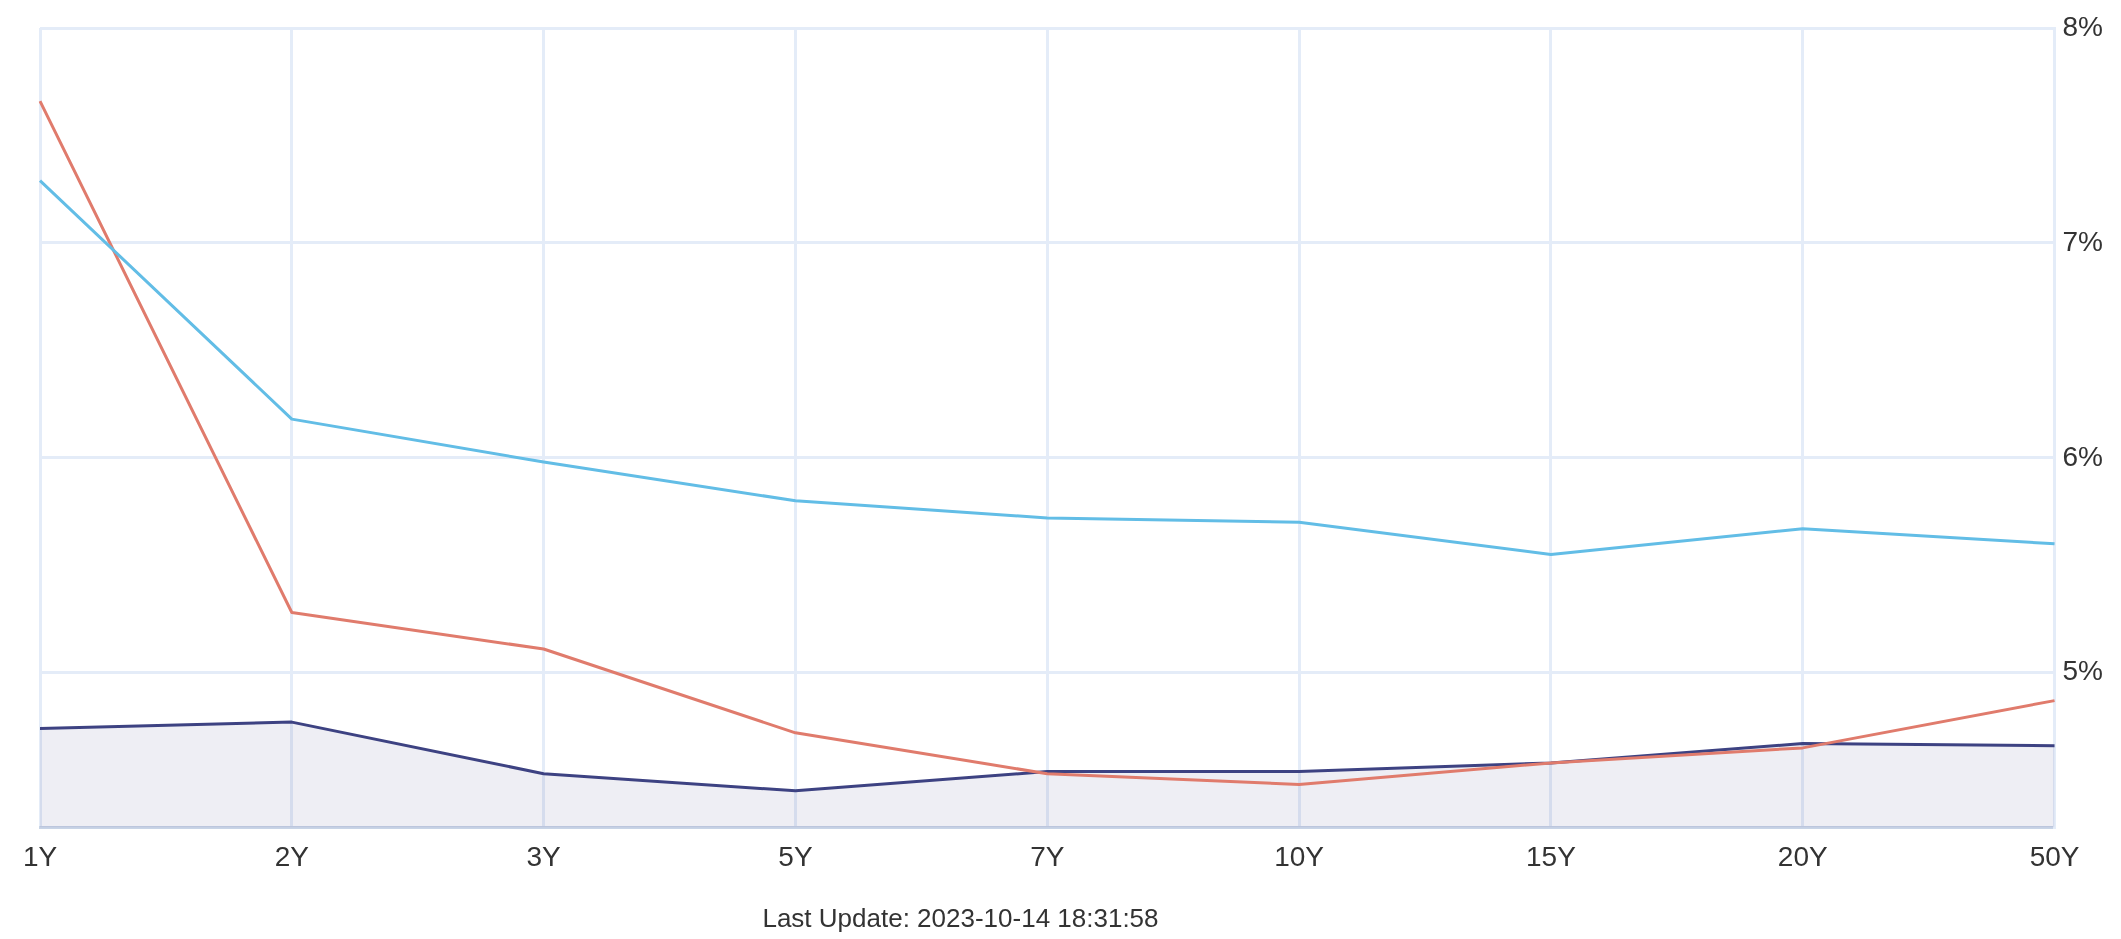  What do you see at coordinates (292, 856) in the screenshot?
I see `x-tick-label: 2Y` at bounding box center [292, 856].